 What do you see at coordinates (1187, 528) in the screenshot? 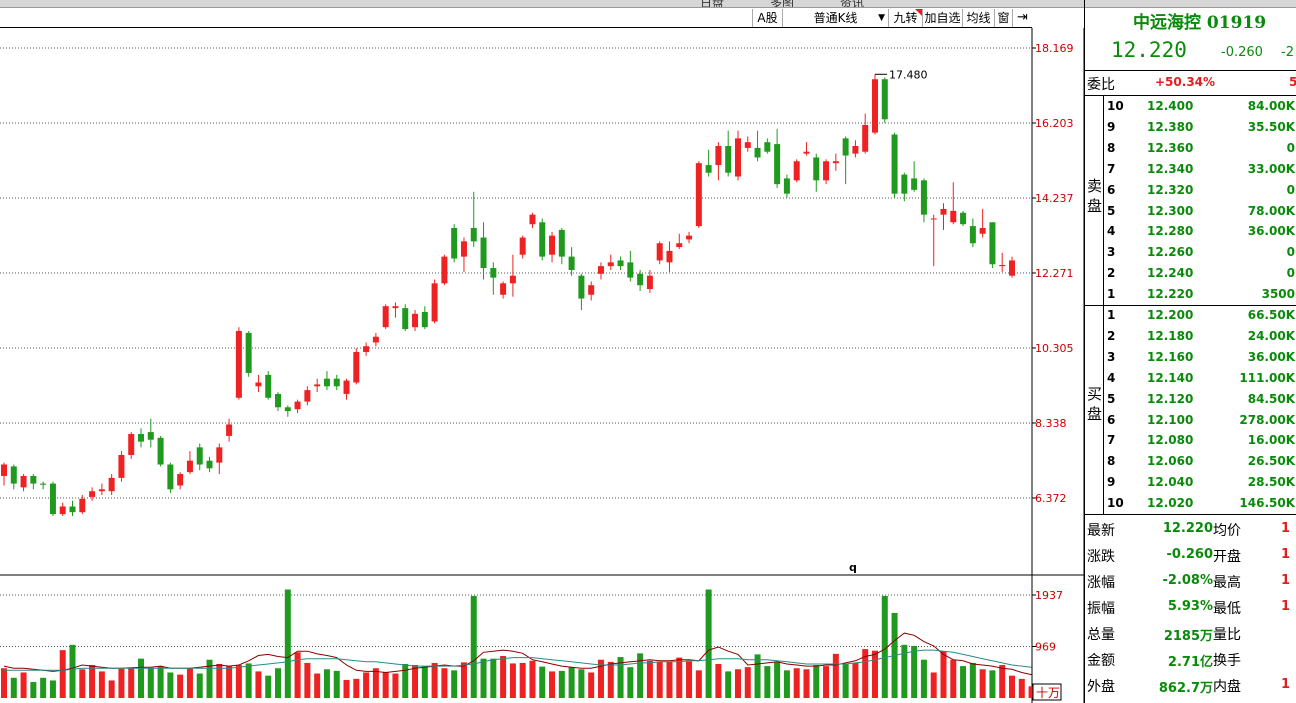
I see `stat-value: 12.220` at bounding box center [1187, 528].